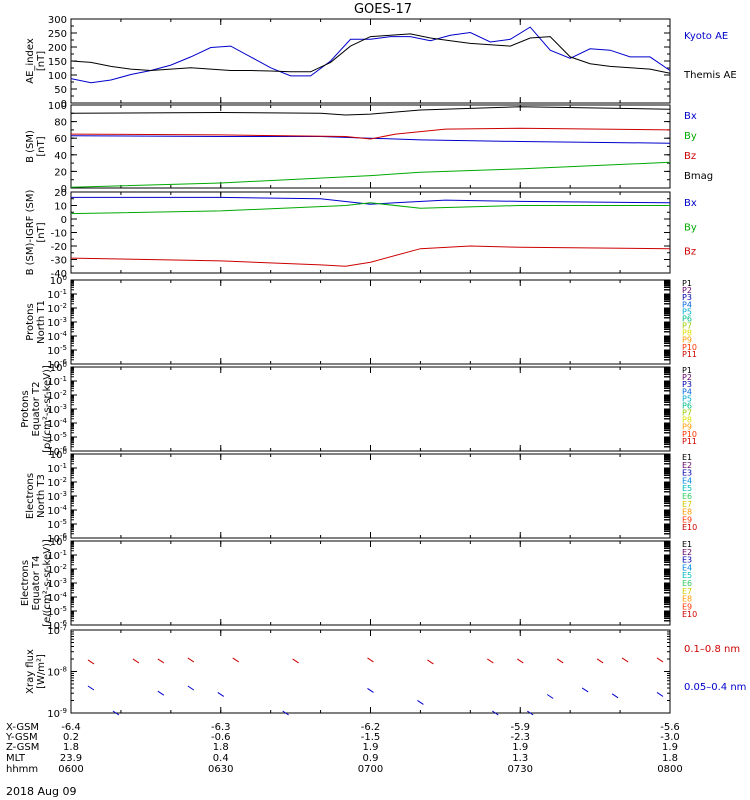 The height and width of the screenshot is (800, 750). I want to click on panel-bsm: 100 80 60 40 20 0 B (SM) [nT] Bx By Bz Bmag, so click(369, 148).